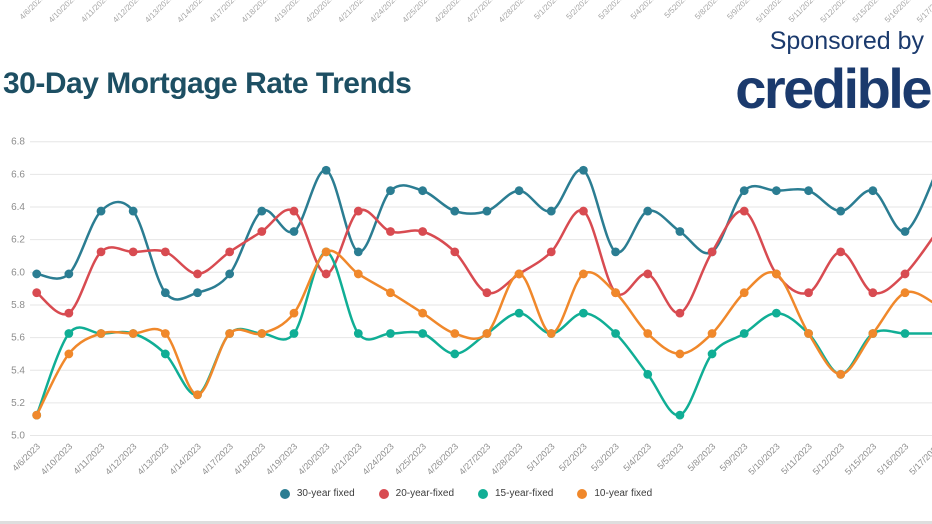  What do you see at coordinates (763, 458) in the screenshot?
I see `x-tick-label: 5/10/2023` at bounding box center [763, 458].